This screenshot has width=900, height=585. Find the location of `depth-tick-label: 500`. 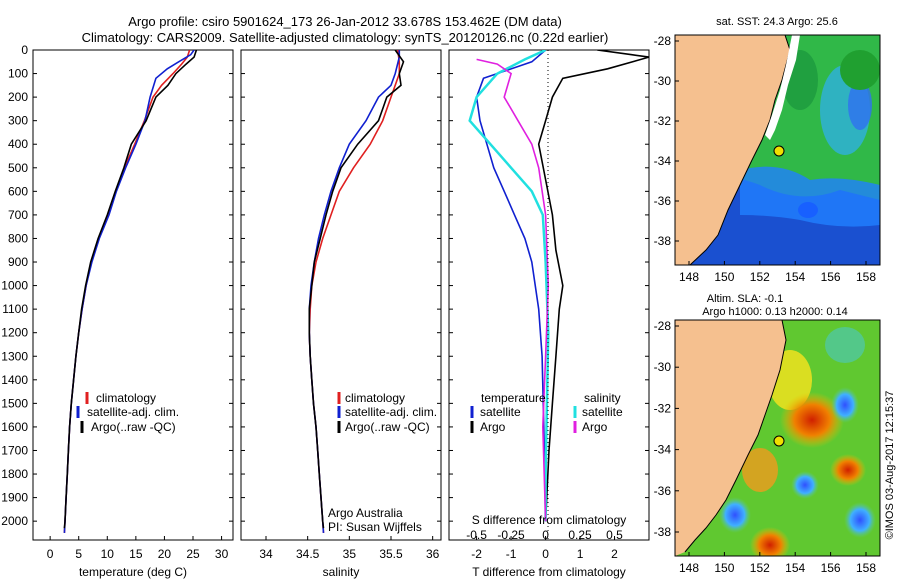

depth-tick-label: 500 is located at coordinates (18, 168).